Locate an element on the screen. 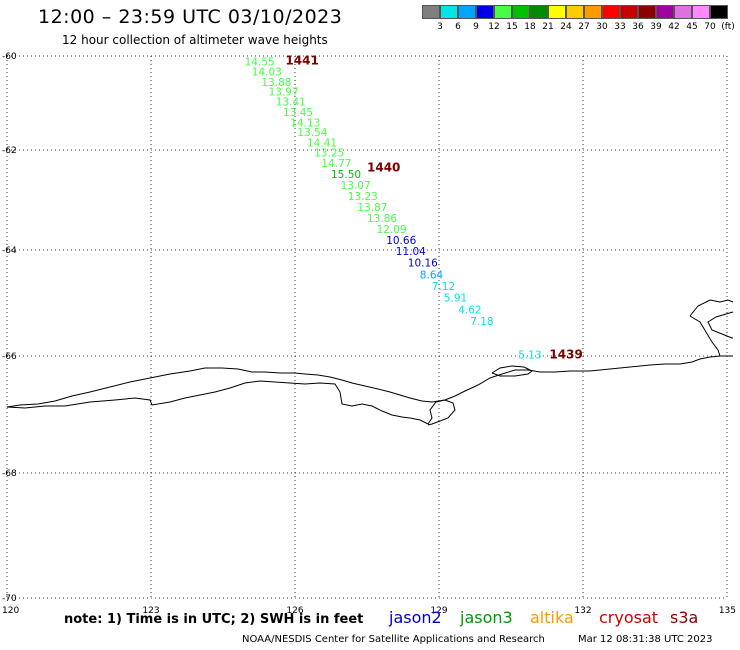  lat-tick-label: -68 is located at coordinates (9, 474).